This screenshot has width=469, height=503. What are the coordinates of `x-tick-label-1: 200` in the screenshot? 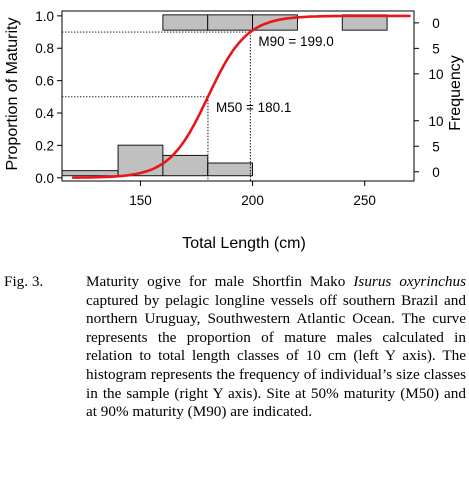 It's located at (252, 200).